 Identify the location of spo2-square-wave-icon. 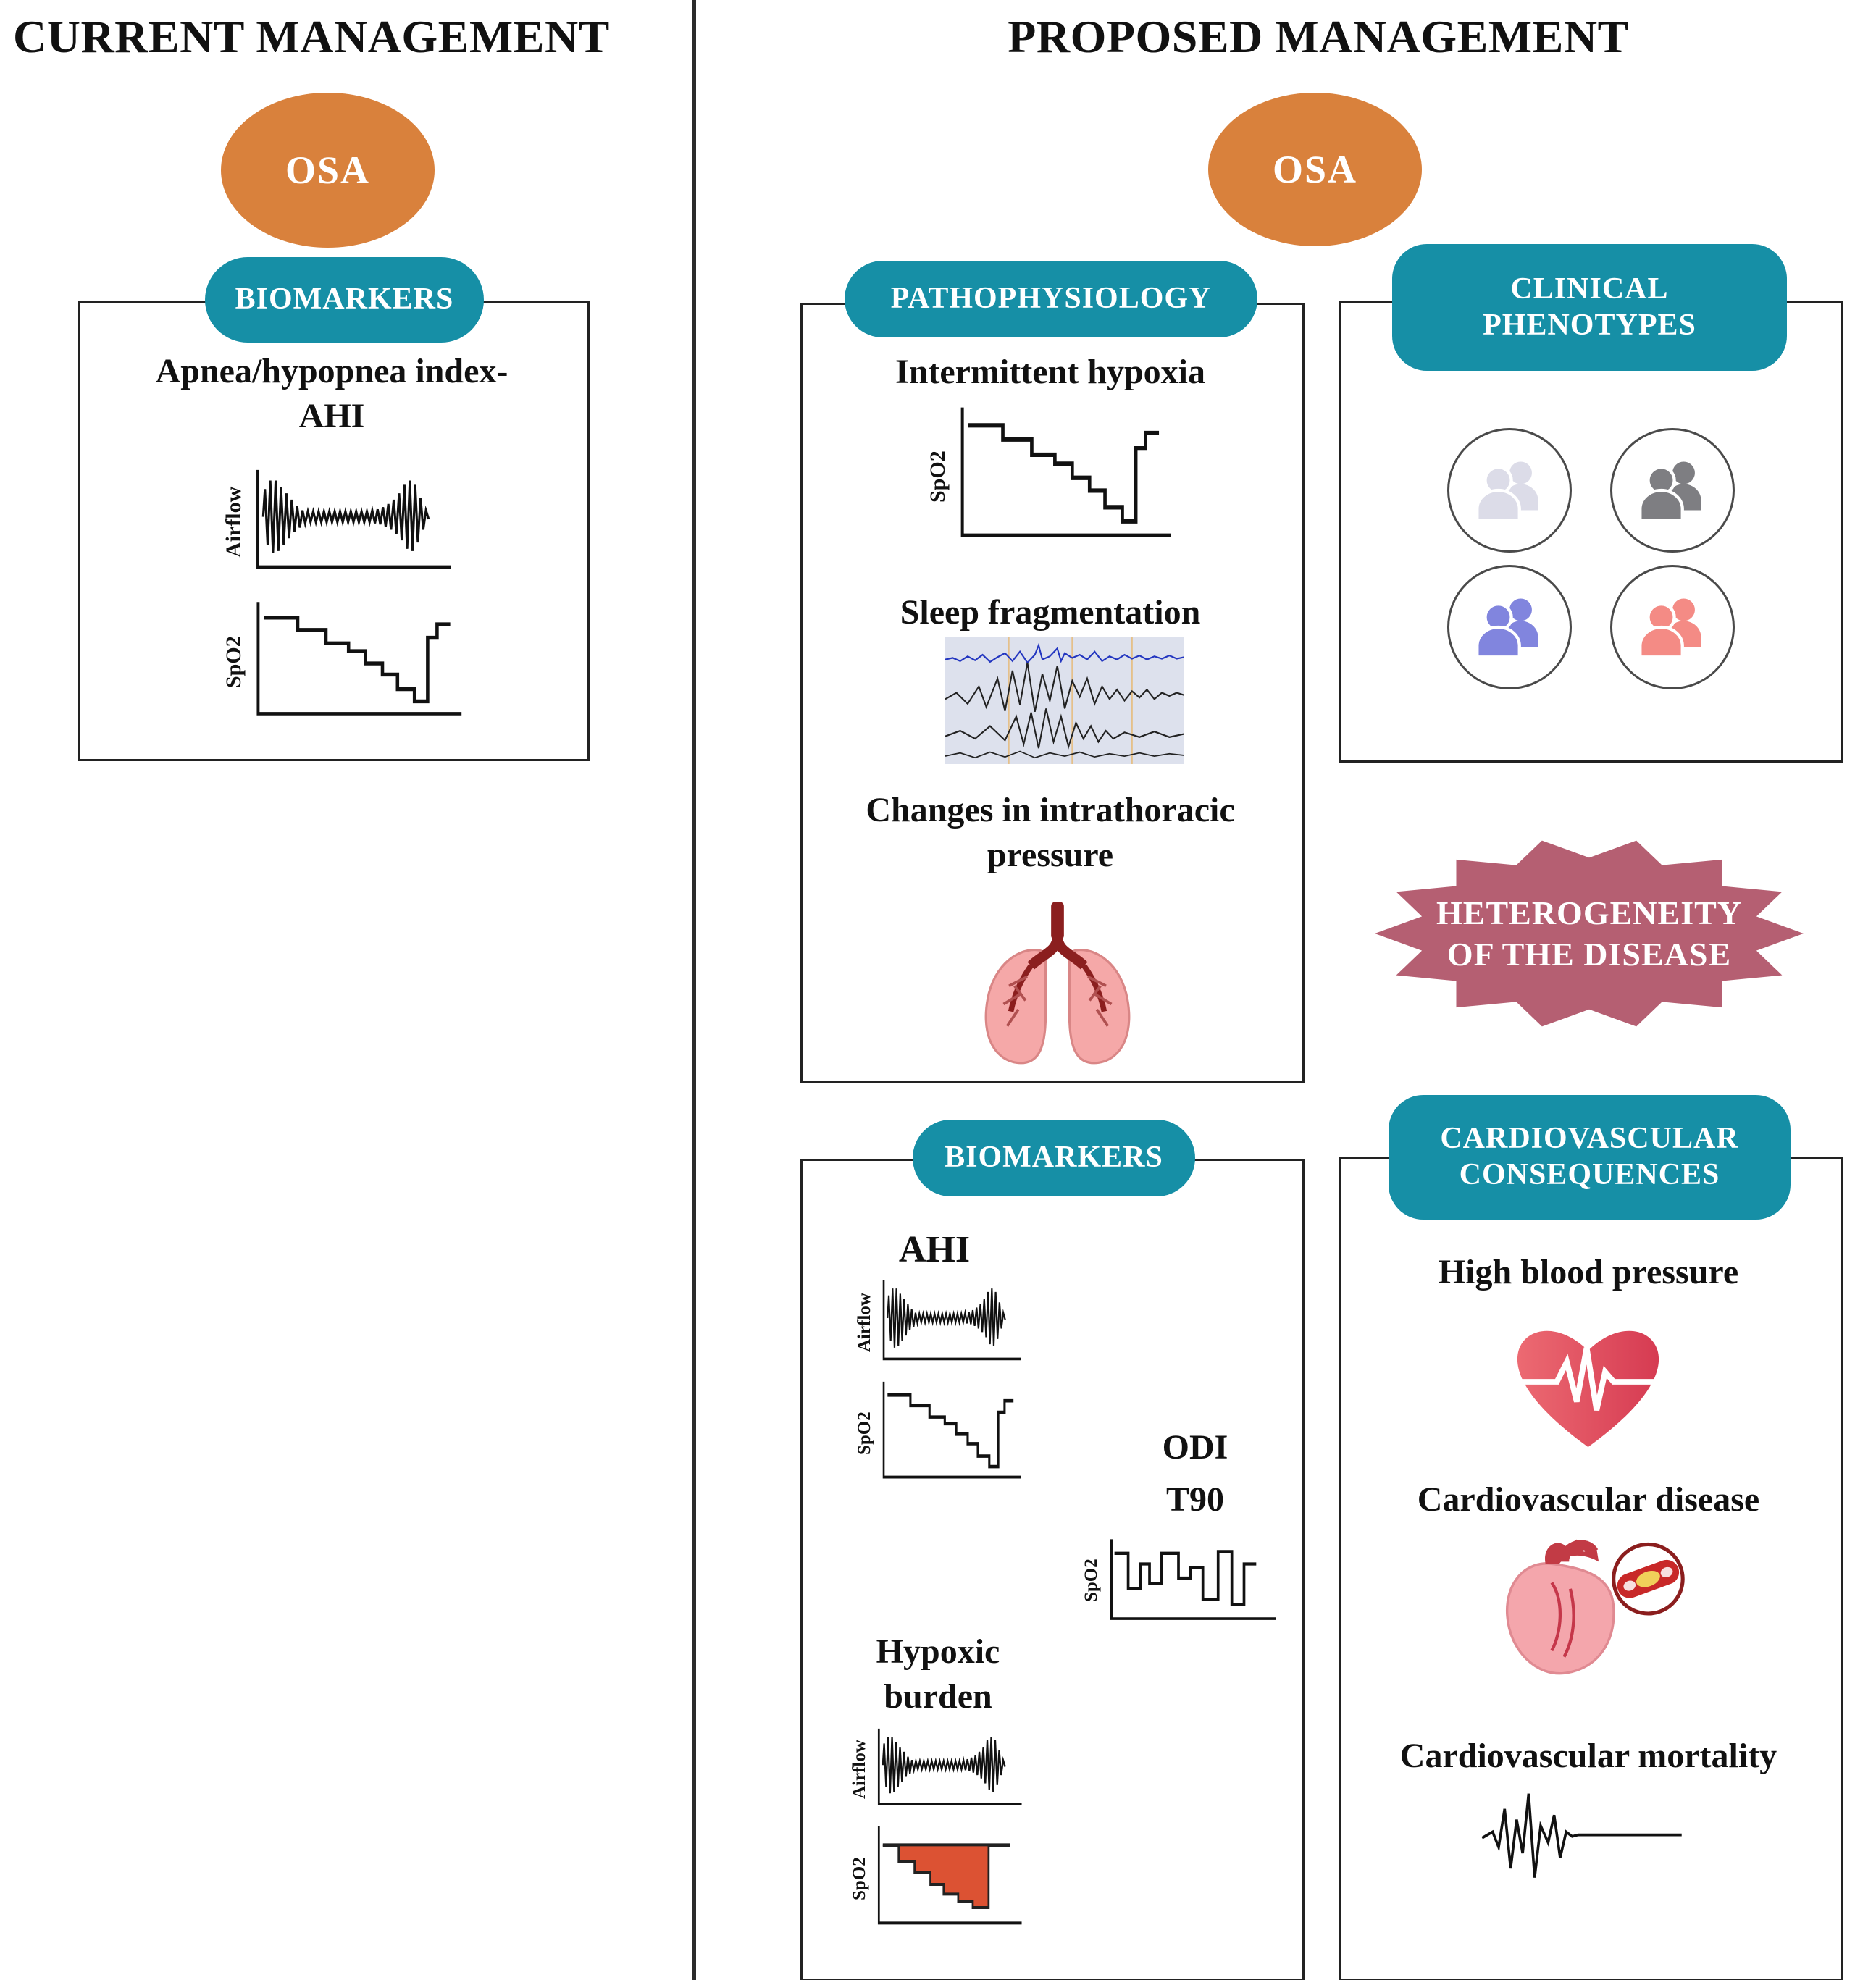
(1193, 1579).